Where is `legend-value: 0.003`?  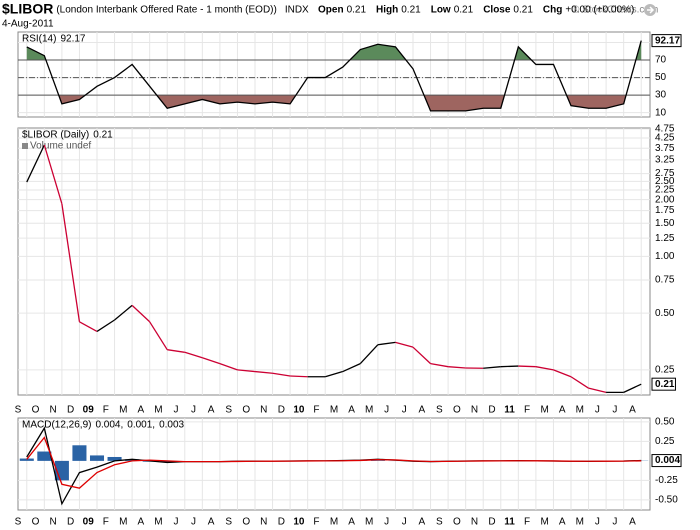 legend-value: 0.003 is located at coordinates (171, 425).